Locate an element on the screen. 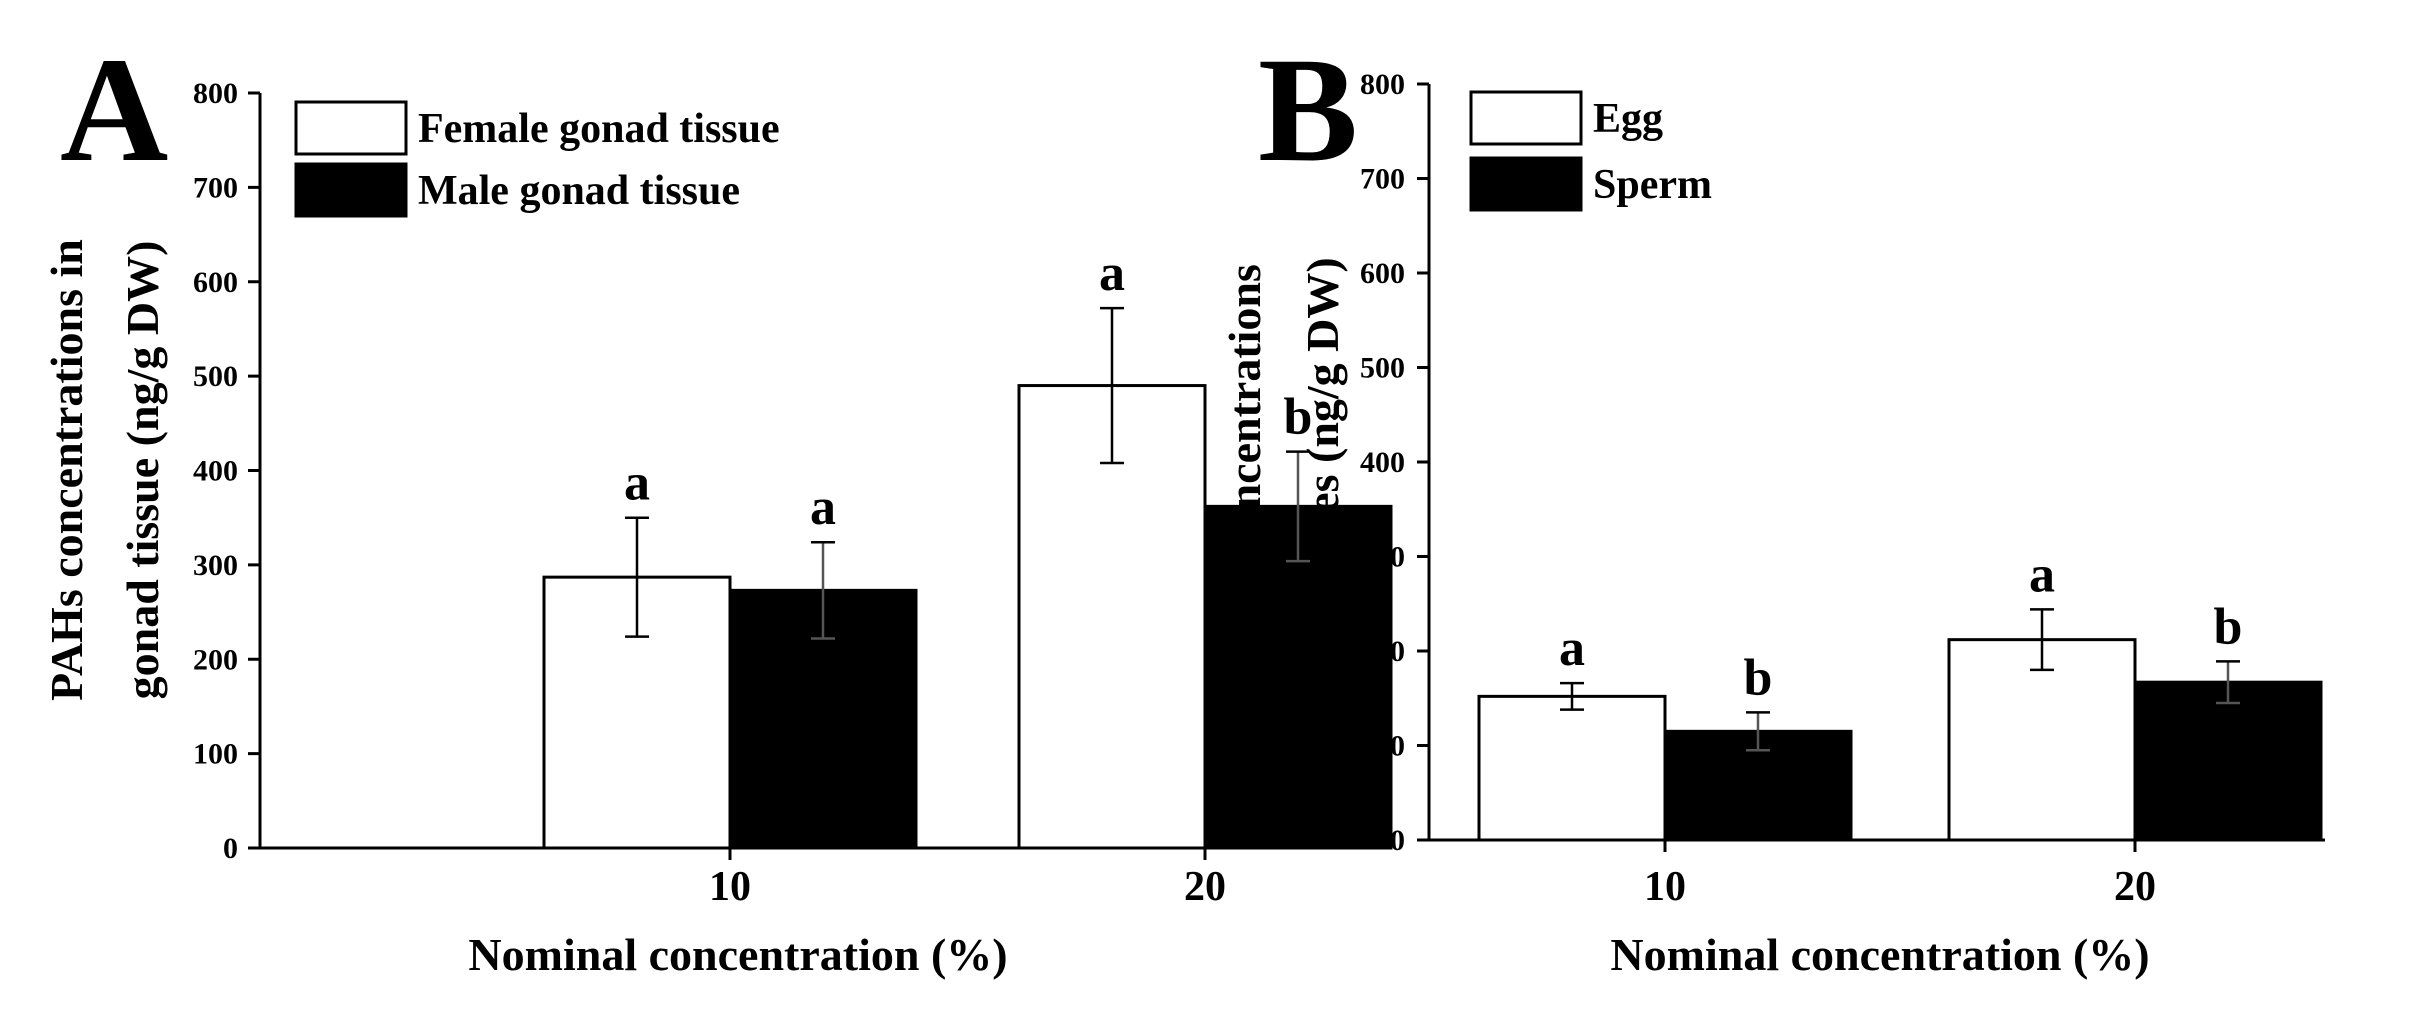 The image size is (2409, 1028). legend-label: Egg is located at coordinates (1628, 119).